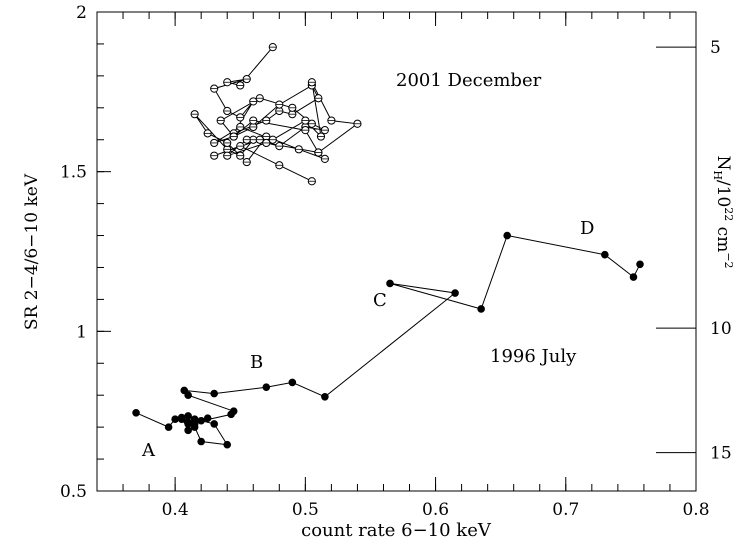 The image size is (737, 542). I want to click on x-tick-label: 0.7, so click(565, 510).